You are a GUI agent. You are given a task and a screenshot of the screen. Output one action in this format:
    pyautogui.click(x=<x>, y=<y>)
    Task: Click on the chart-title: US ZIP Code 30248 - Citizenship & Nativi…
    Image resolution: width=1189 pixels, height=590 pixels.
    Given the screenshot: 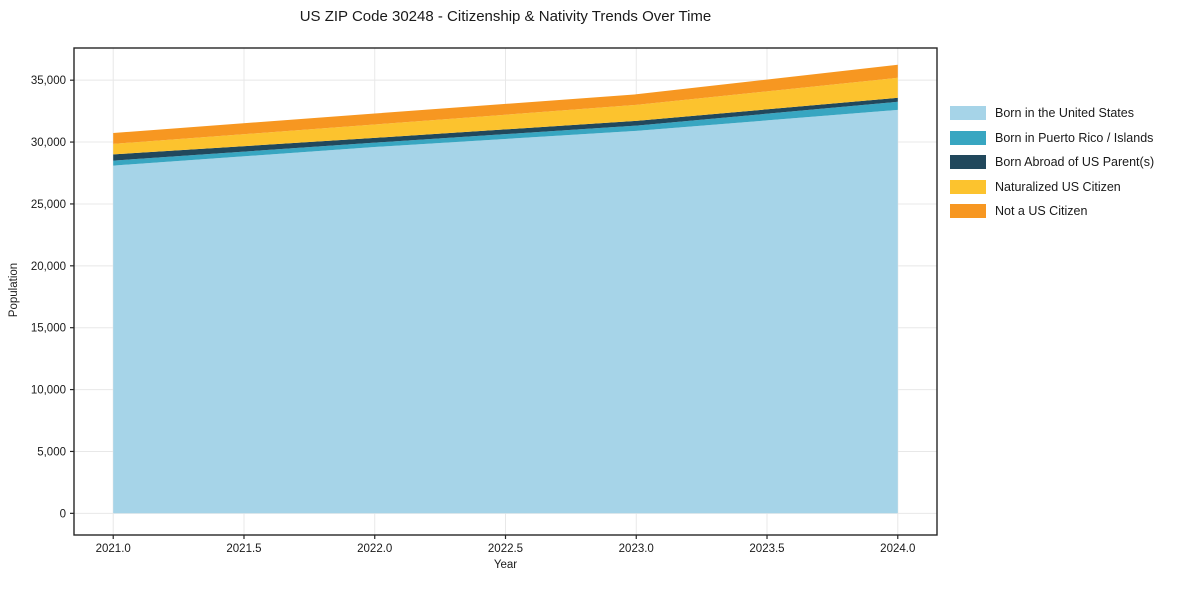 What is the action you would take?
    pyautogui.click(x=505, y=16)
    